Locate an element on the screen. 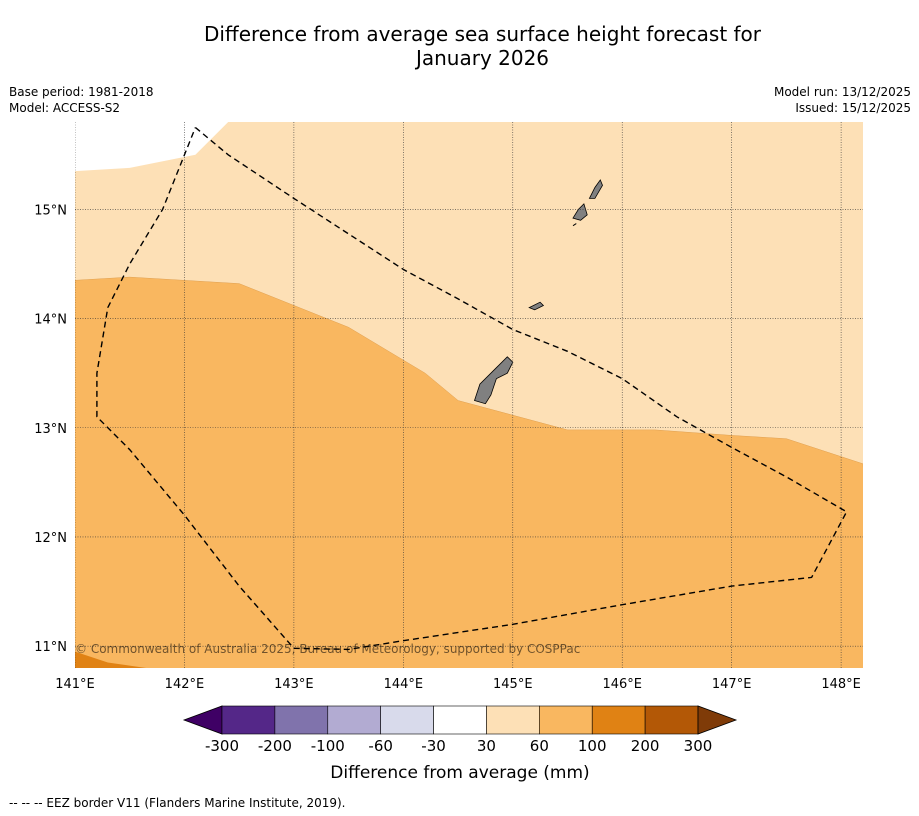 The width and height of the screenshot is (919, 816). x-tick-label: 144°E is located at coordinates (404, 684).